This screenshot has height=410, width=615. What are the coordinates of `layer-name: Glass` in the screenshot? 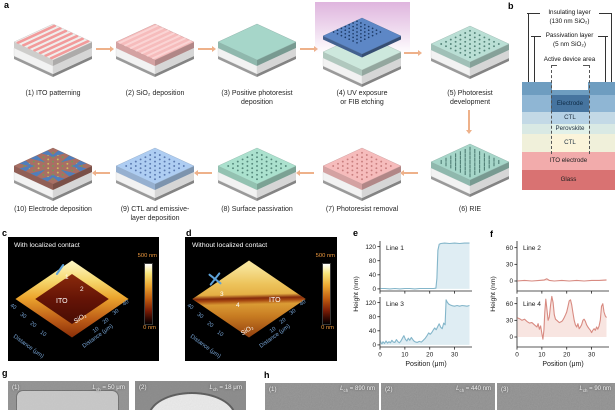 It's located at (568, 179).